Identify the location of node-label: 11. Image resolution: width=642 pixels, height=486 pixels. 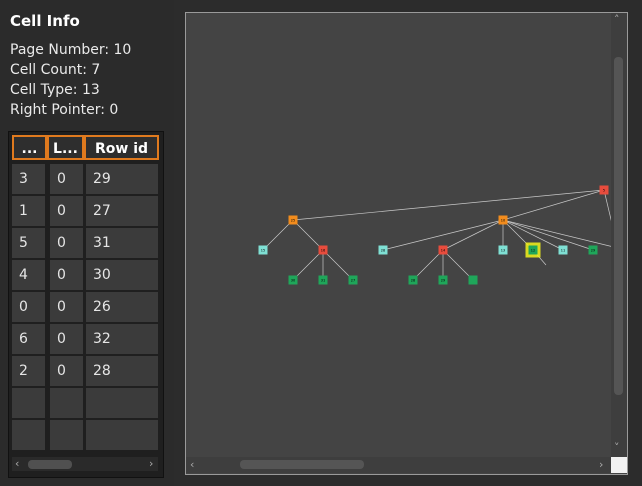
(563, 250).